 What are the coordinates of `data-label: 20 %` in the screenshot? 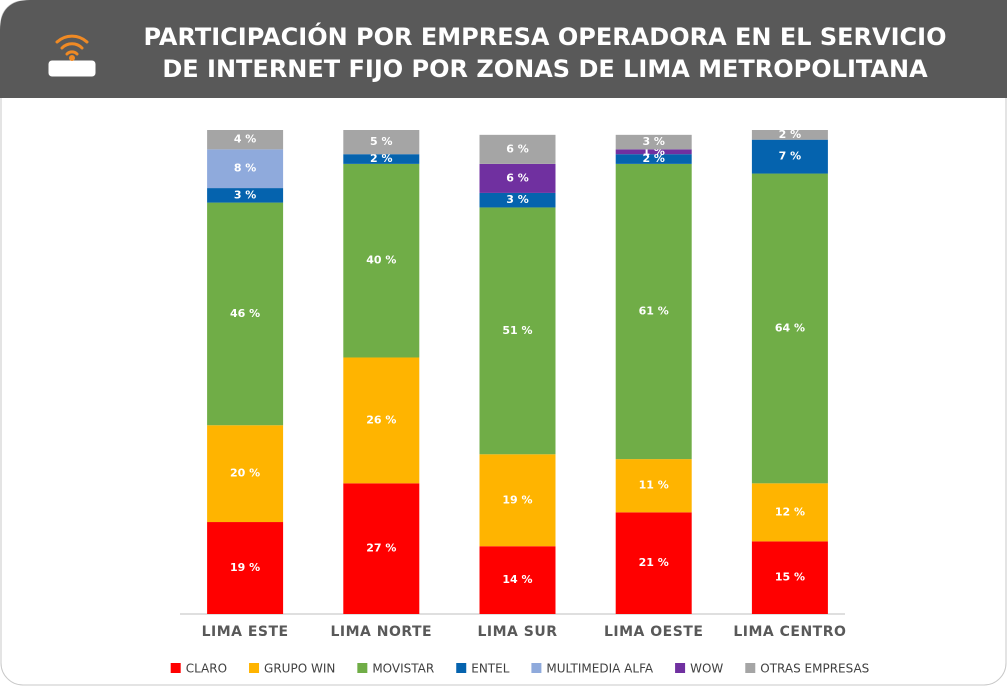 It's located at (245, 473).